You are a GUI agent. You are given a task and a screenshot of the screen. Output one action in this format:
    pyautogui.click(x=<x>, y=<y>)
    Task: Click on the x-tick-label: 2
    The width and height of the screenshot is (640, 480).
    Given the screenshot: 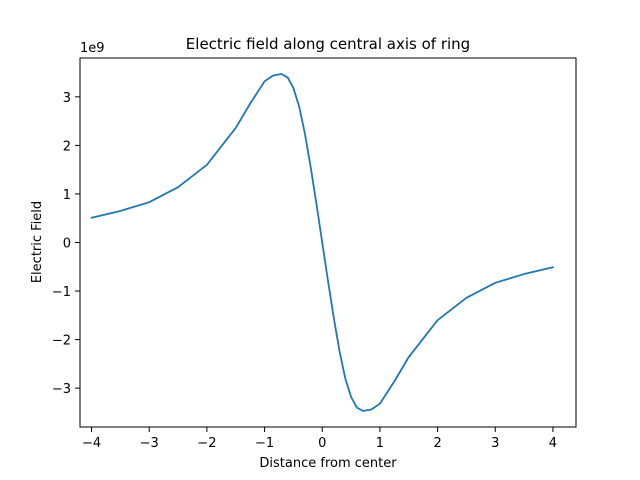 What is the action you would take?
    pyautogui.click(x=437, y=443)
    